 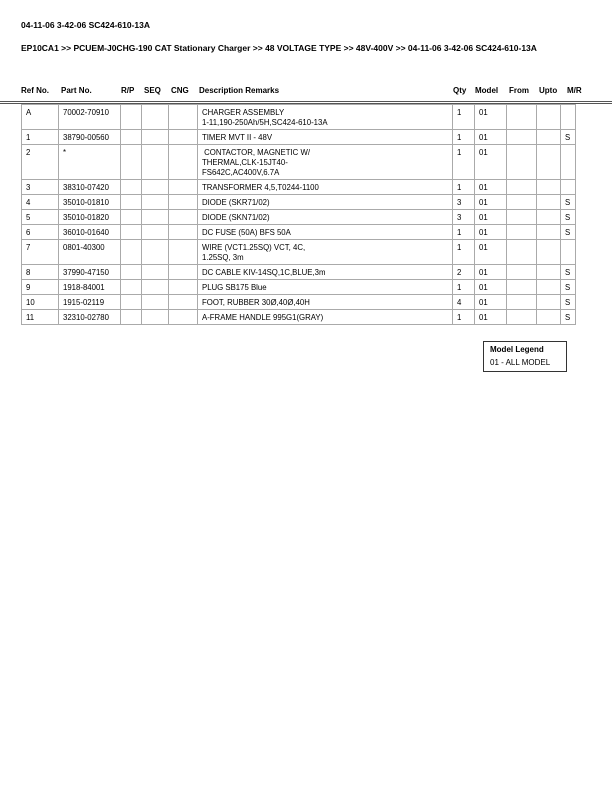 What do you see at coordinates (460, 90) in the screenshot?
I see `header-qty: Qty` at bounding box center [460, 90].